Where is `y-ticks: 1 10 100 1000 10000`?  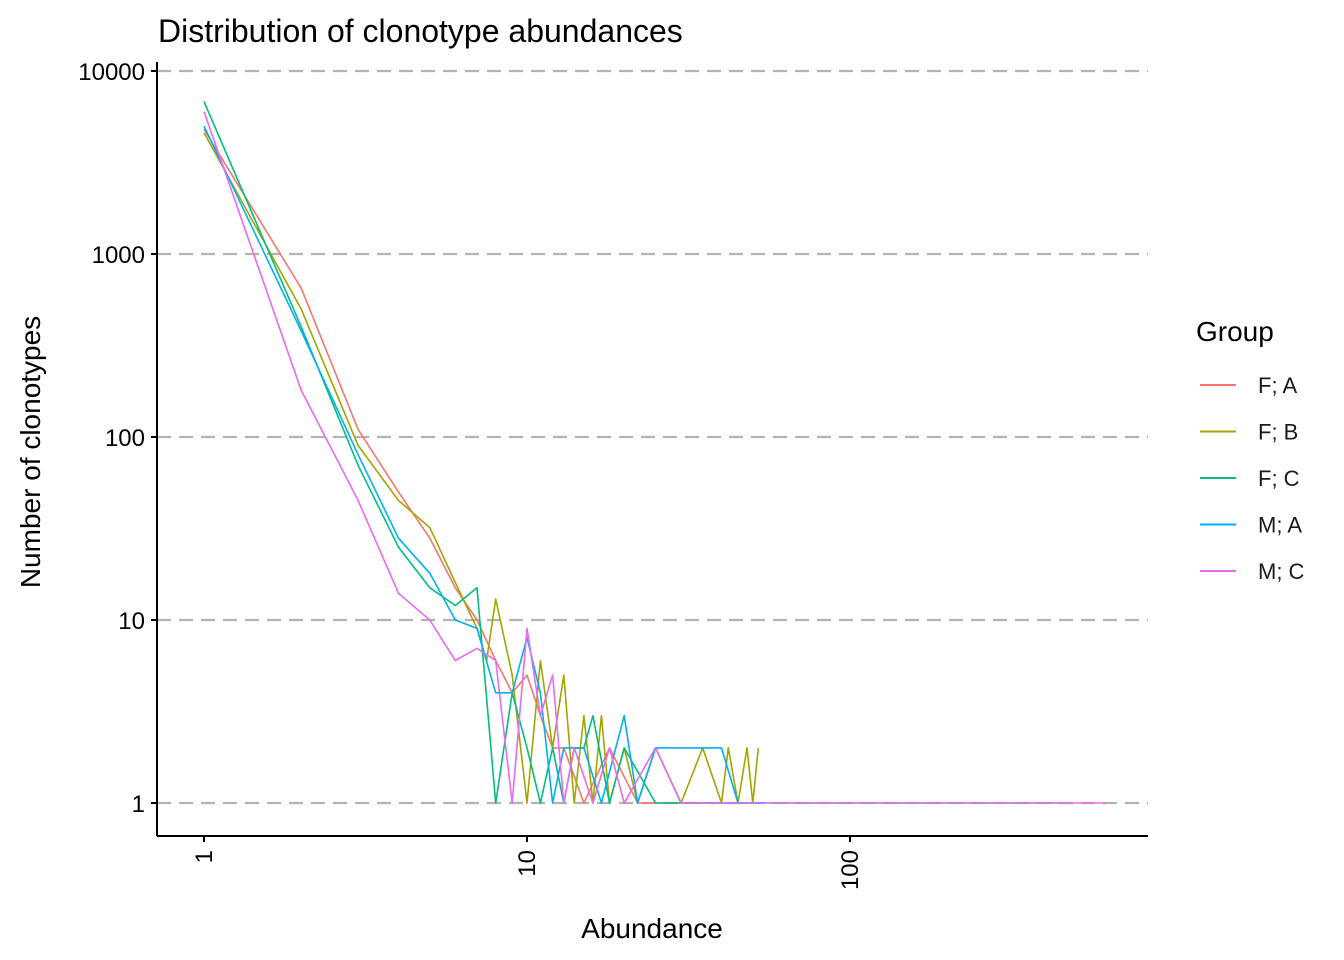 y-ticks: 1 10 100 1000 10000 is located at coordinates (117, 438).